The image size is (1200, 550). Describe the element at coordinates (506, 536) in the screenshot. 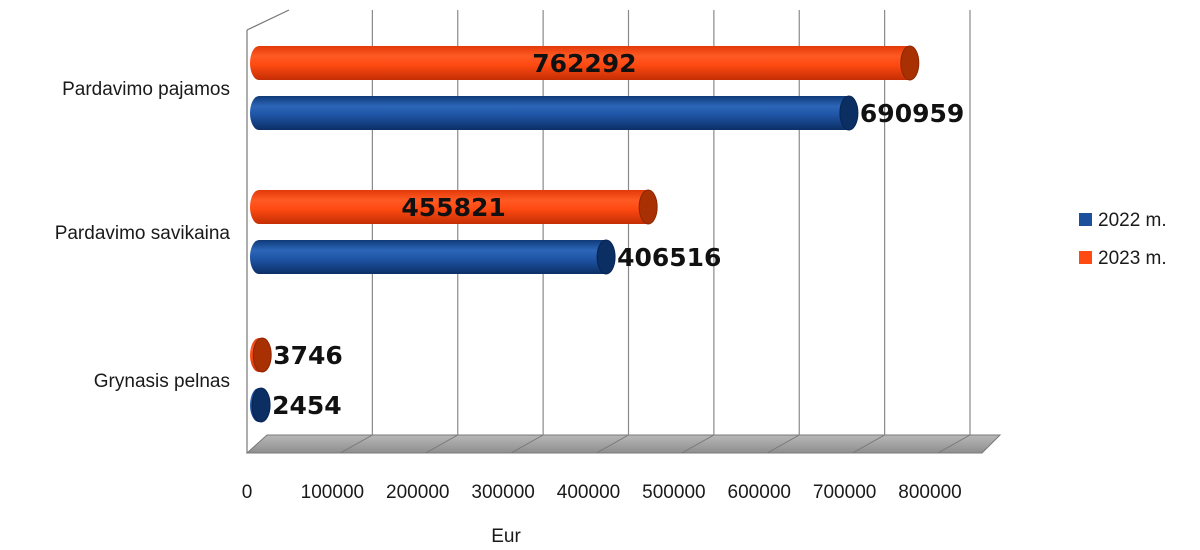

I see `x-axis-title: Eur` at that location.